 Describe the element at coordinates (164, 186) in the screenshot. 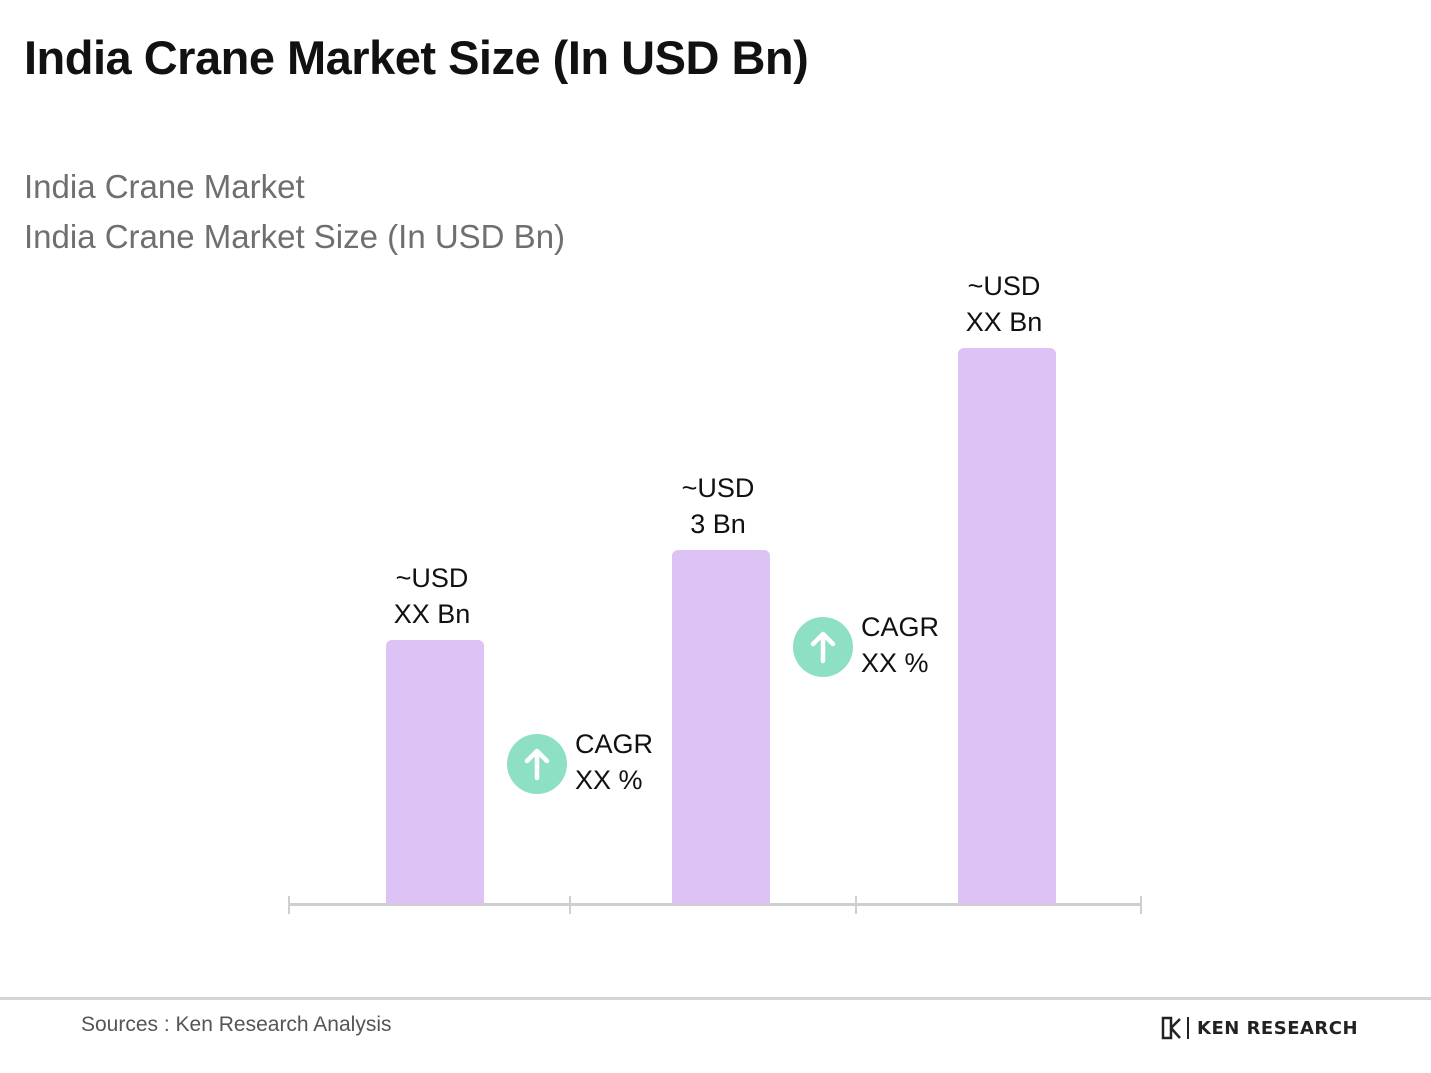

I see `chart-subtitle-line-1: India Crane Market` at that location.